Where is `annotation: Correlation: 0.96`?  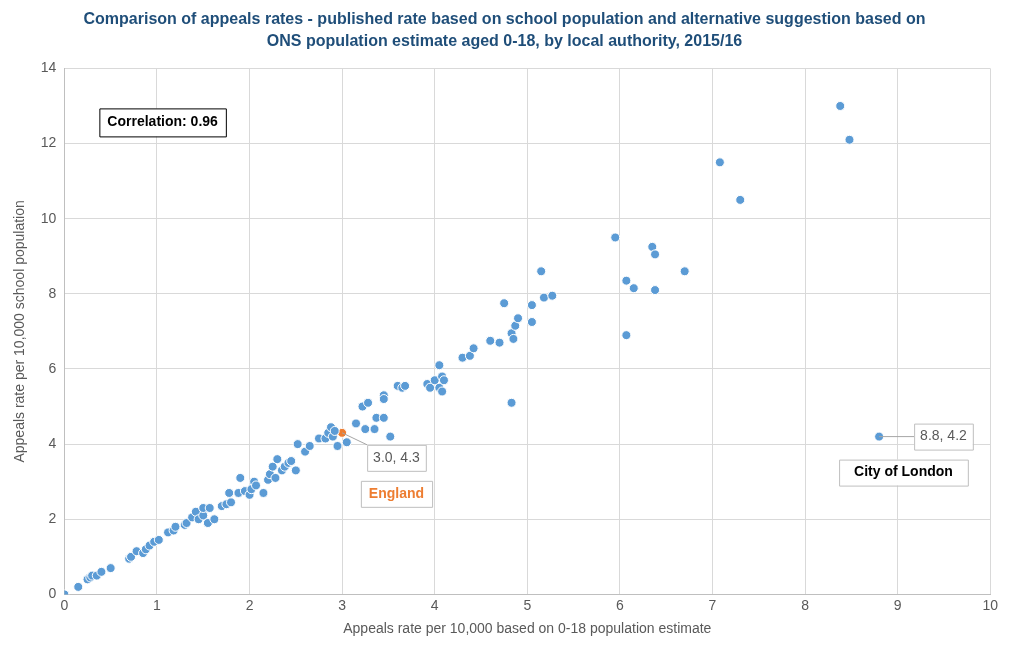
annotation: Correlation: 0.96 is located at coordinates (163, 121).